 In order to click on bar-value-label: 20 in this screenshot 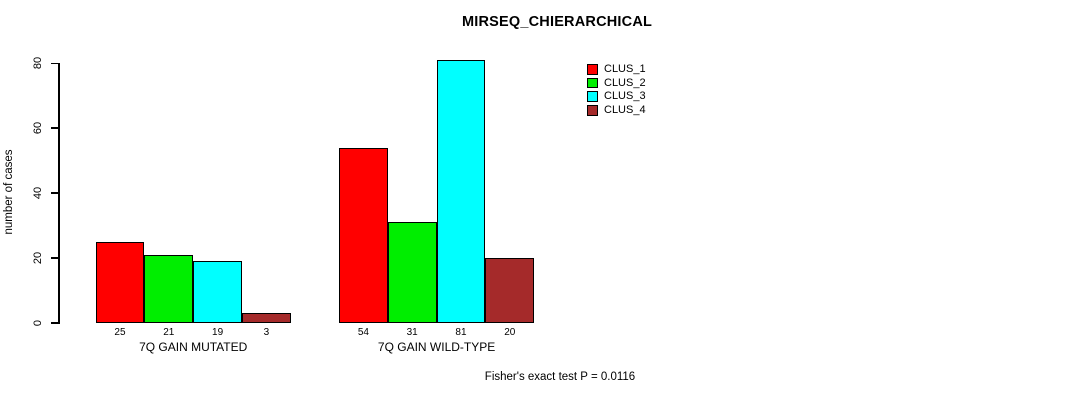, I will do `click(510, 332)`.